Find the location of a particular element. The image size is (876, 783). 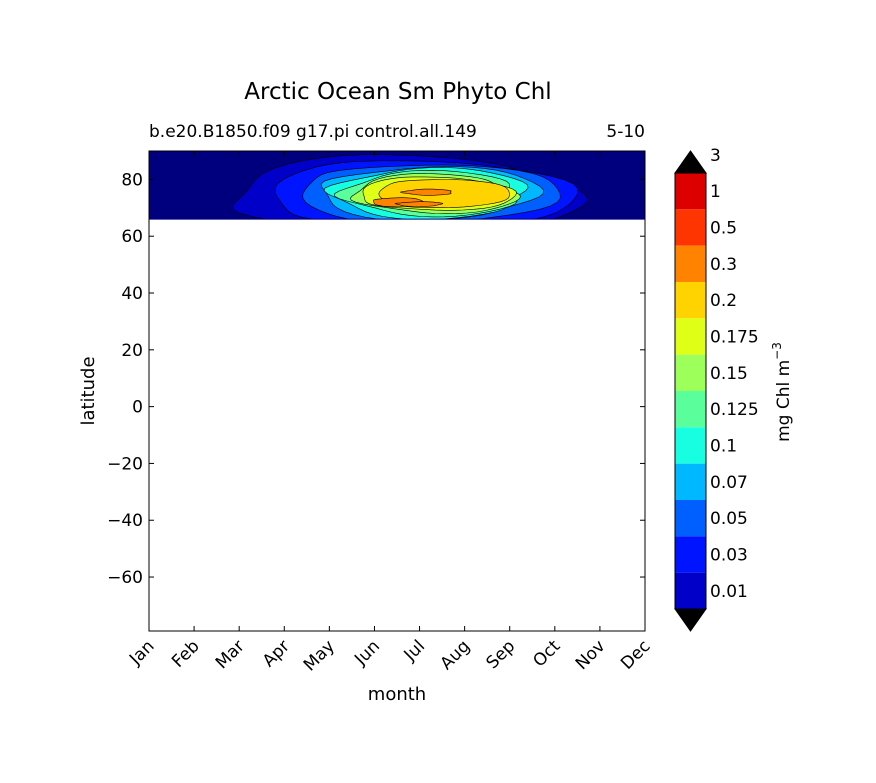

colorbar-tick-label: 3 is located at coordinates (715, 156).